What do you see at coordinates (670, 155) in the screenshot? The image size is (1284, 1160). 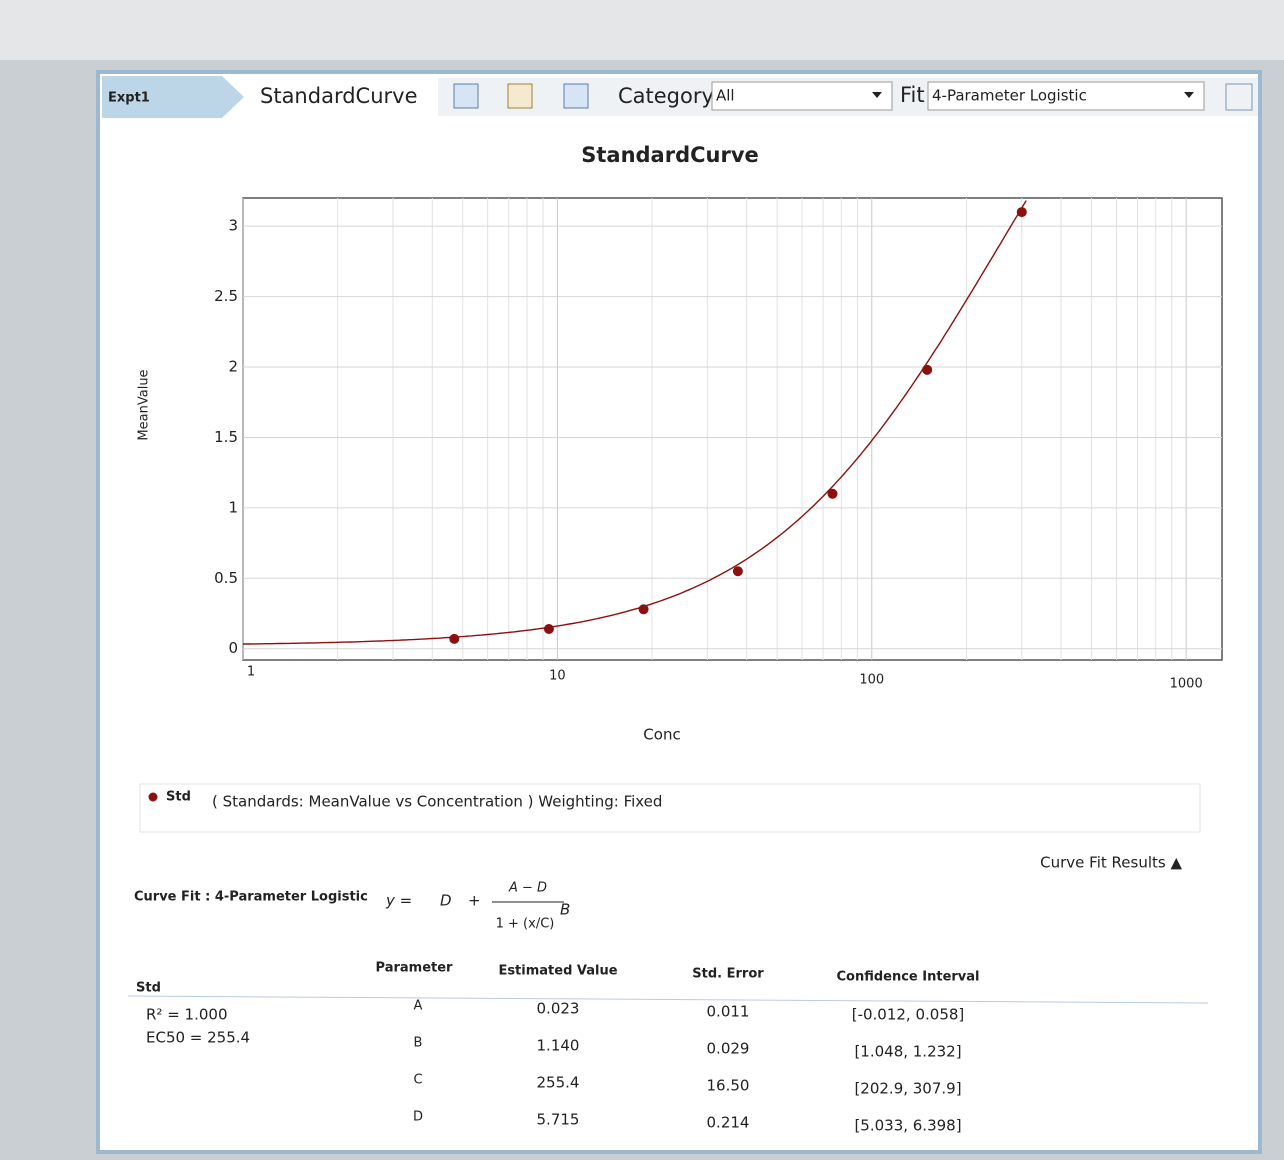 I see `chart-title: StandardCurve` at bounding box center [670, 155].